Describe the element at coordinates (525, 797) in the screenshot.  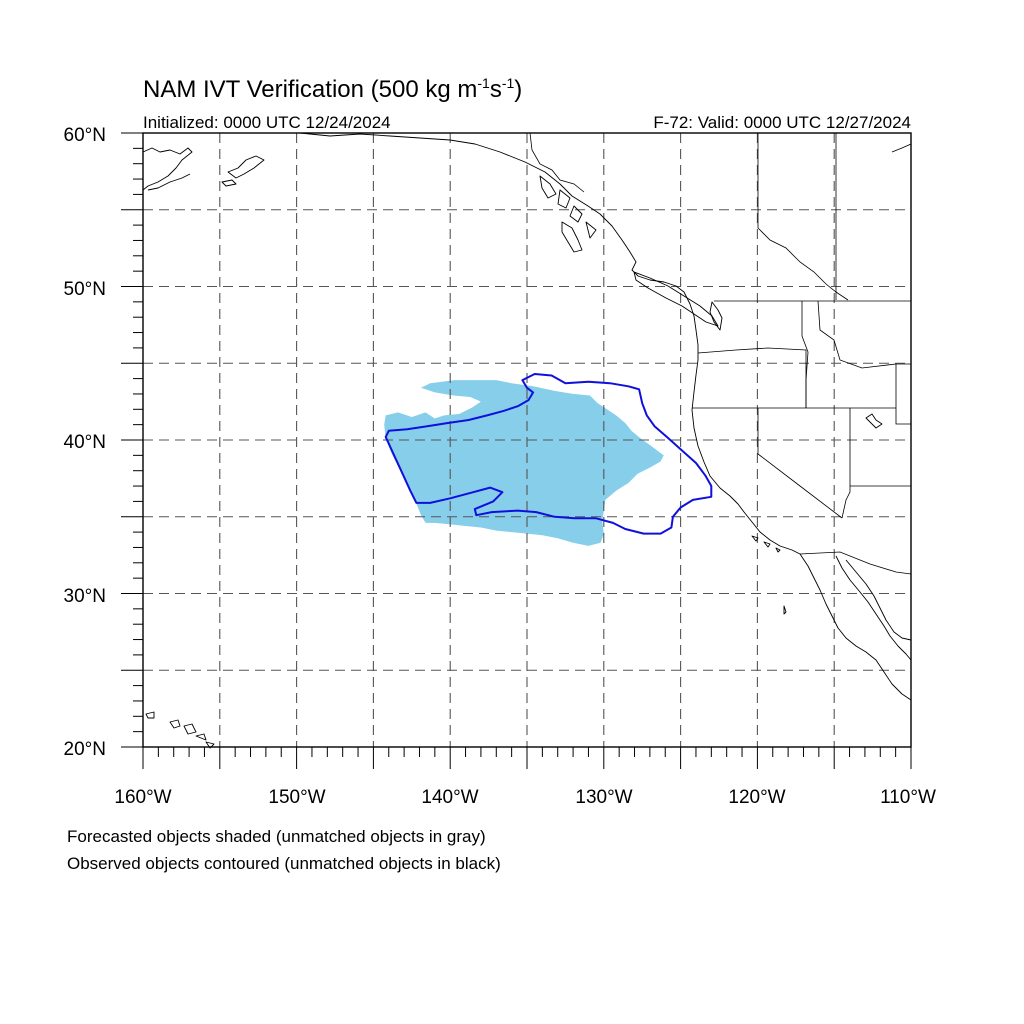
I see `longitude-labels: 160°W 150°W 140°W 130°W 120°W 110°W` at that location.